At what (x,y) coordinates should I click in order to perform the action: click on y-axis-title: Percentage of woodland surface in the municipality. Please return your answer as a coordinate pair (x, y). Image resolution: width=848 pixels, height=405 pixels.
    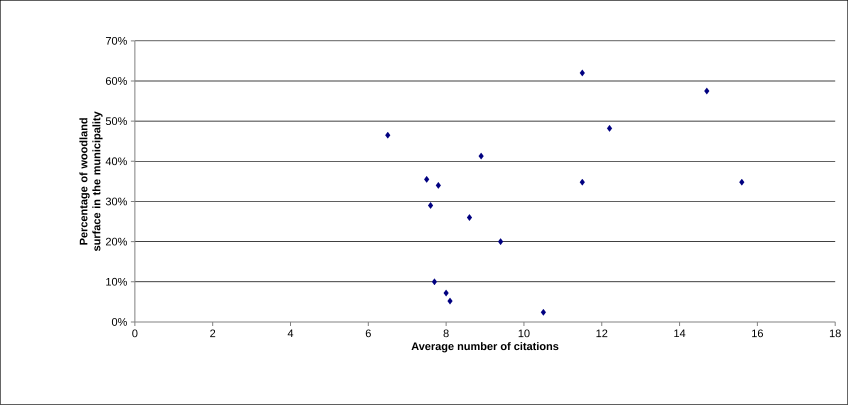
    Looking at the image, I should click on (91, 182).